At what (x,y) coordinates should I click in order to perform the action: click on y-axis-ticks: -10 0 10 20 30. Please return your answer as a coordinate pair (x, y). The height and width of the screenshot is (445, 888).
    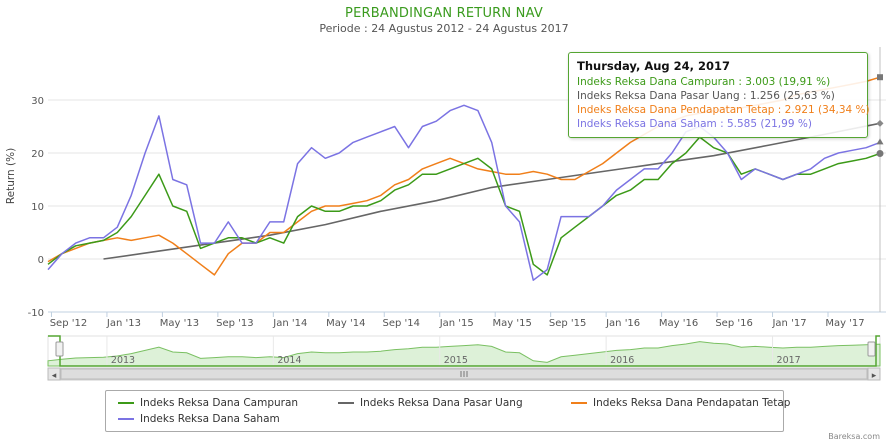
    Looking at the image, I should click on (36, 207).